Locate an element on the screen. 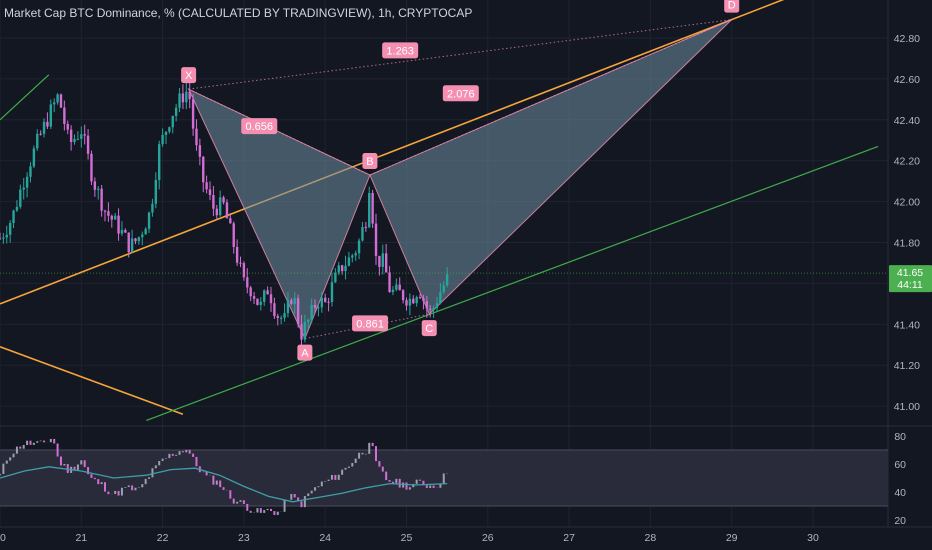 This screenshot has width=932, height=550. time-tick-label: 29 is located at coordinates (732, 538).